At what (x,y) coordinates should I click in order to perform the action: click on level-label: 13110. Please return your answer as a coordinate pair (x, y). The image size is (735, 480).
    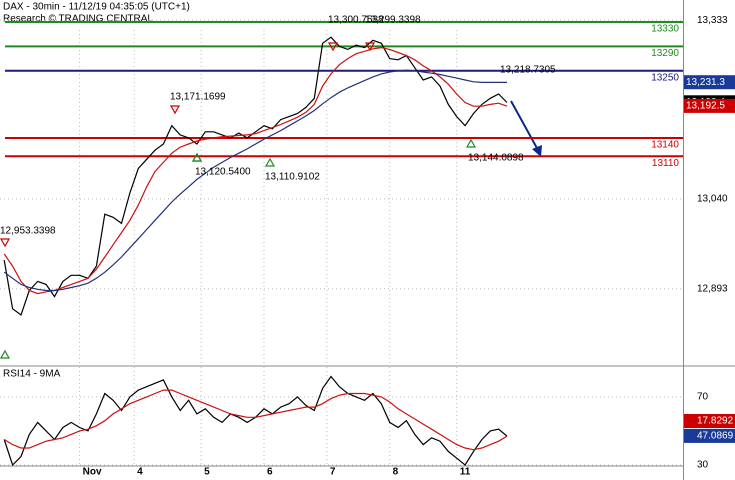
    Looking at the image, I should click on (666, 163).